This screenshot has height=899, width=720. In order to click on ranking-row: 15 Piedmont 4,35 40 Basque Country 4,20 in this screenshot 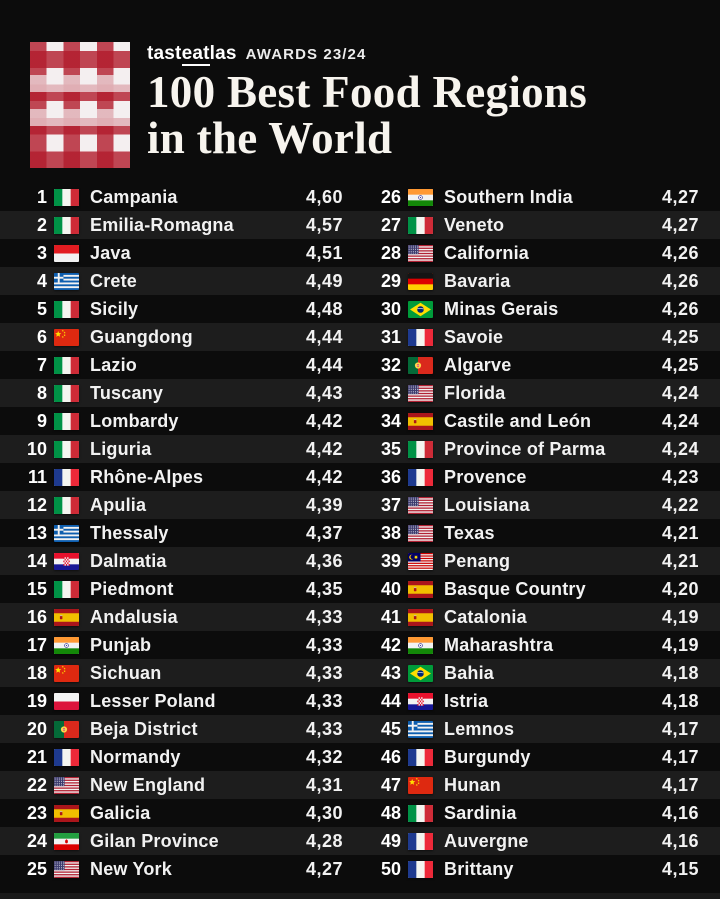, I will do `click(360, 589)`.